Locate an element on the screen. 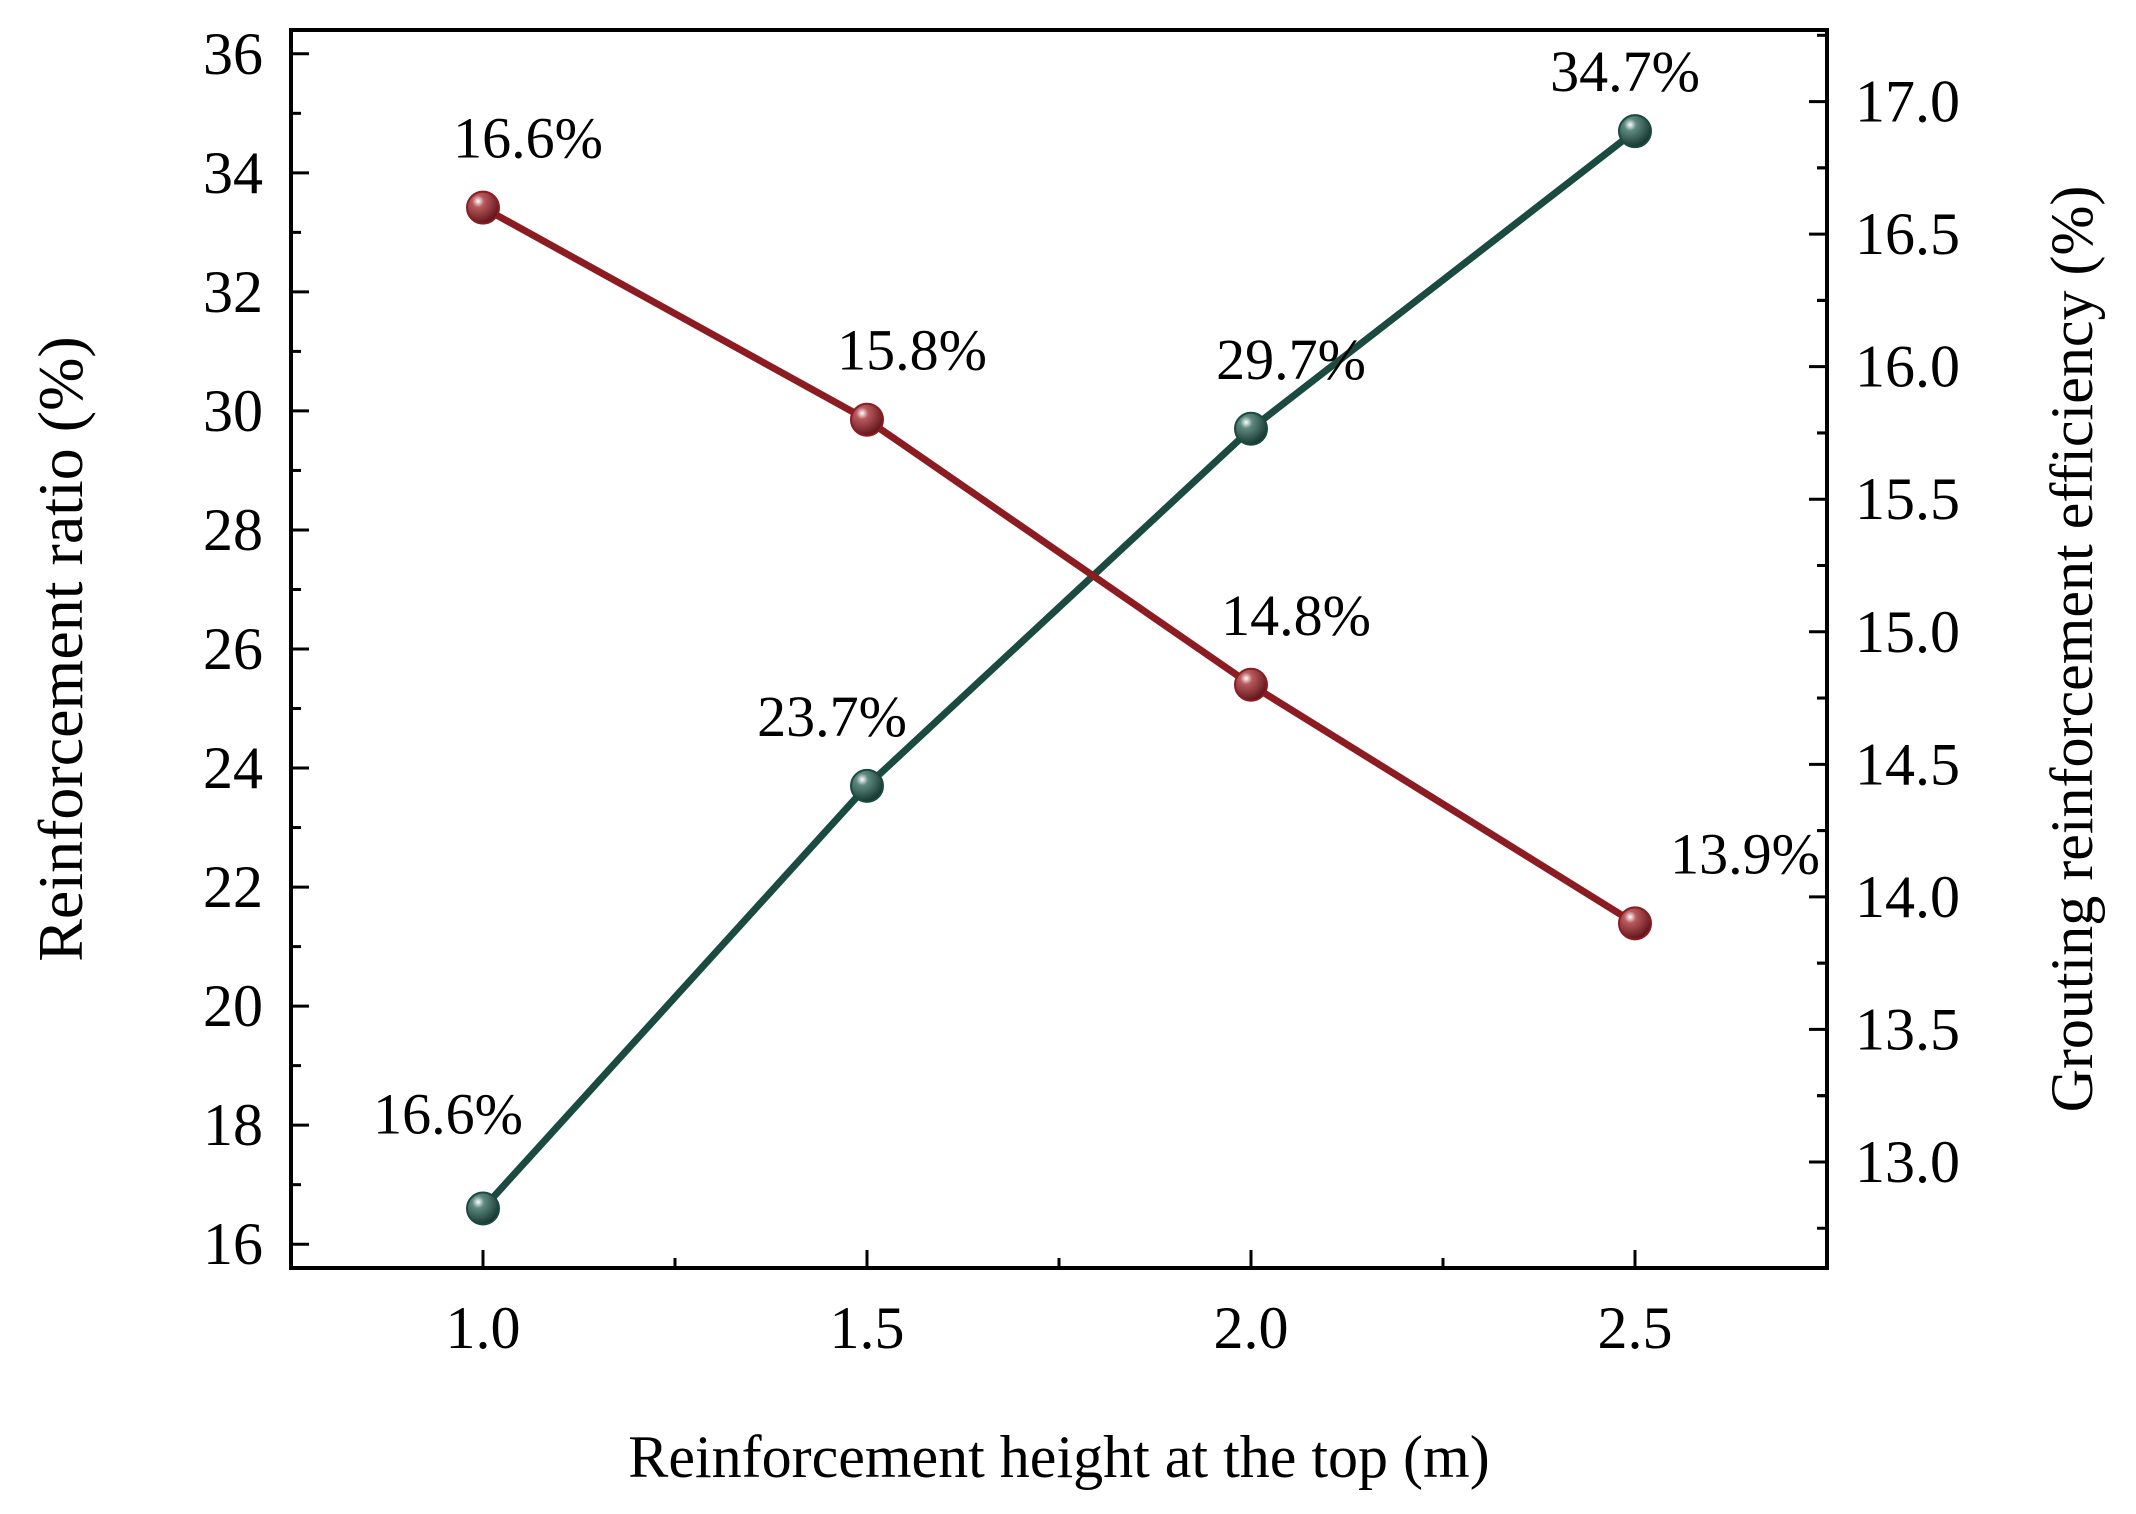  y-right-axis: 13.0 13.5 14.0 14.5 15.0 15.5 16.0 16.5 17.0 is located at coordinates (1884, 631).